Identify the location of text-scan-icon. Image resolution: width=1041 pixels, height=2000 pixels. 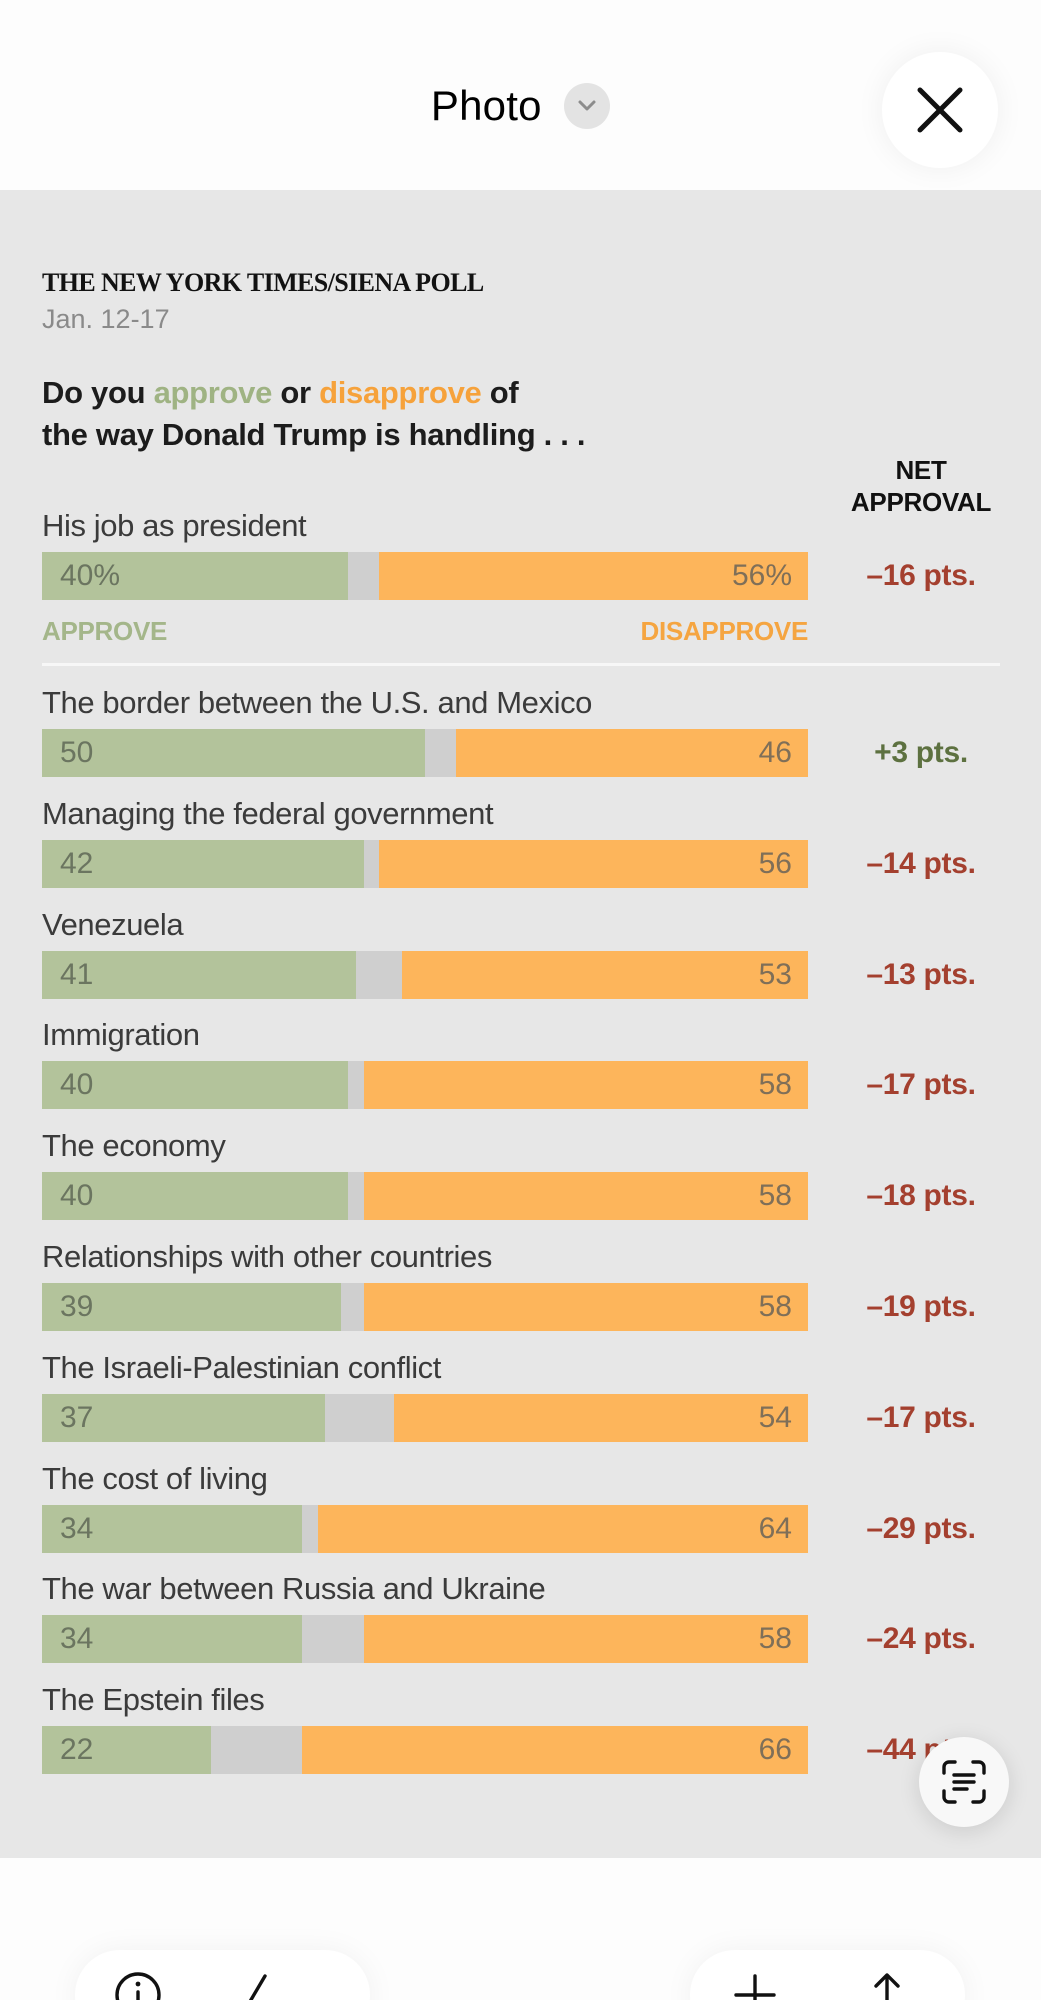
(964, 1782).